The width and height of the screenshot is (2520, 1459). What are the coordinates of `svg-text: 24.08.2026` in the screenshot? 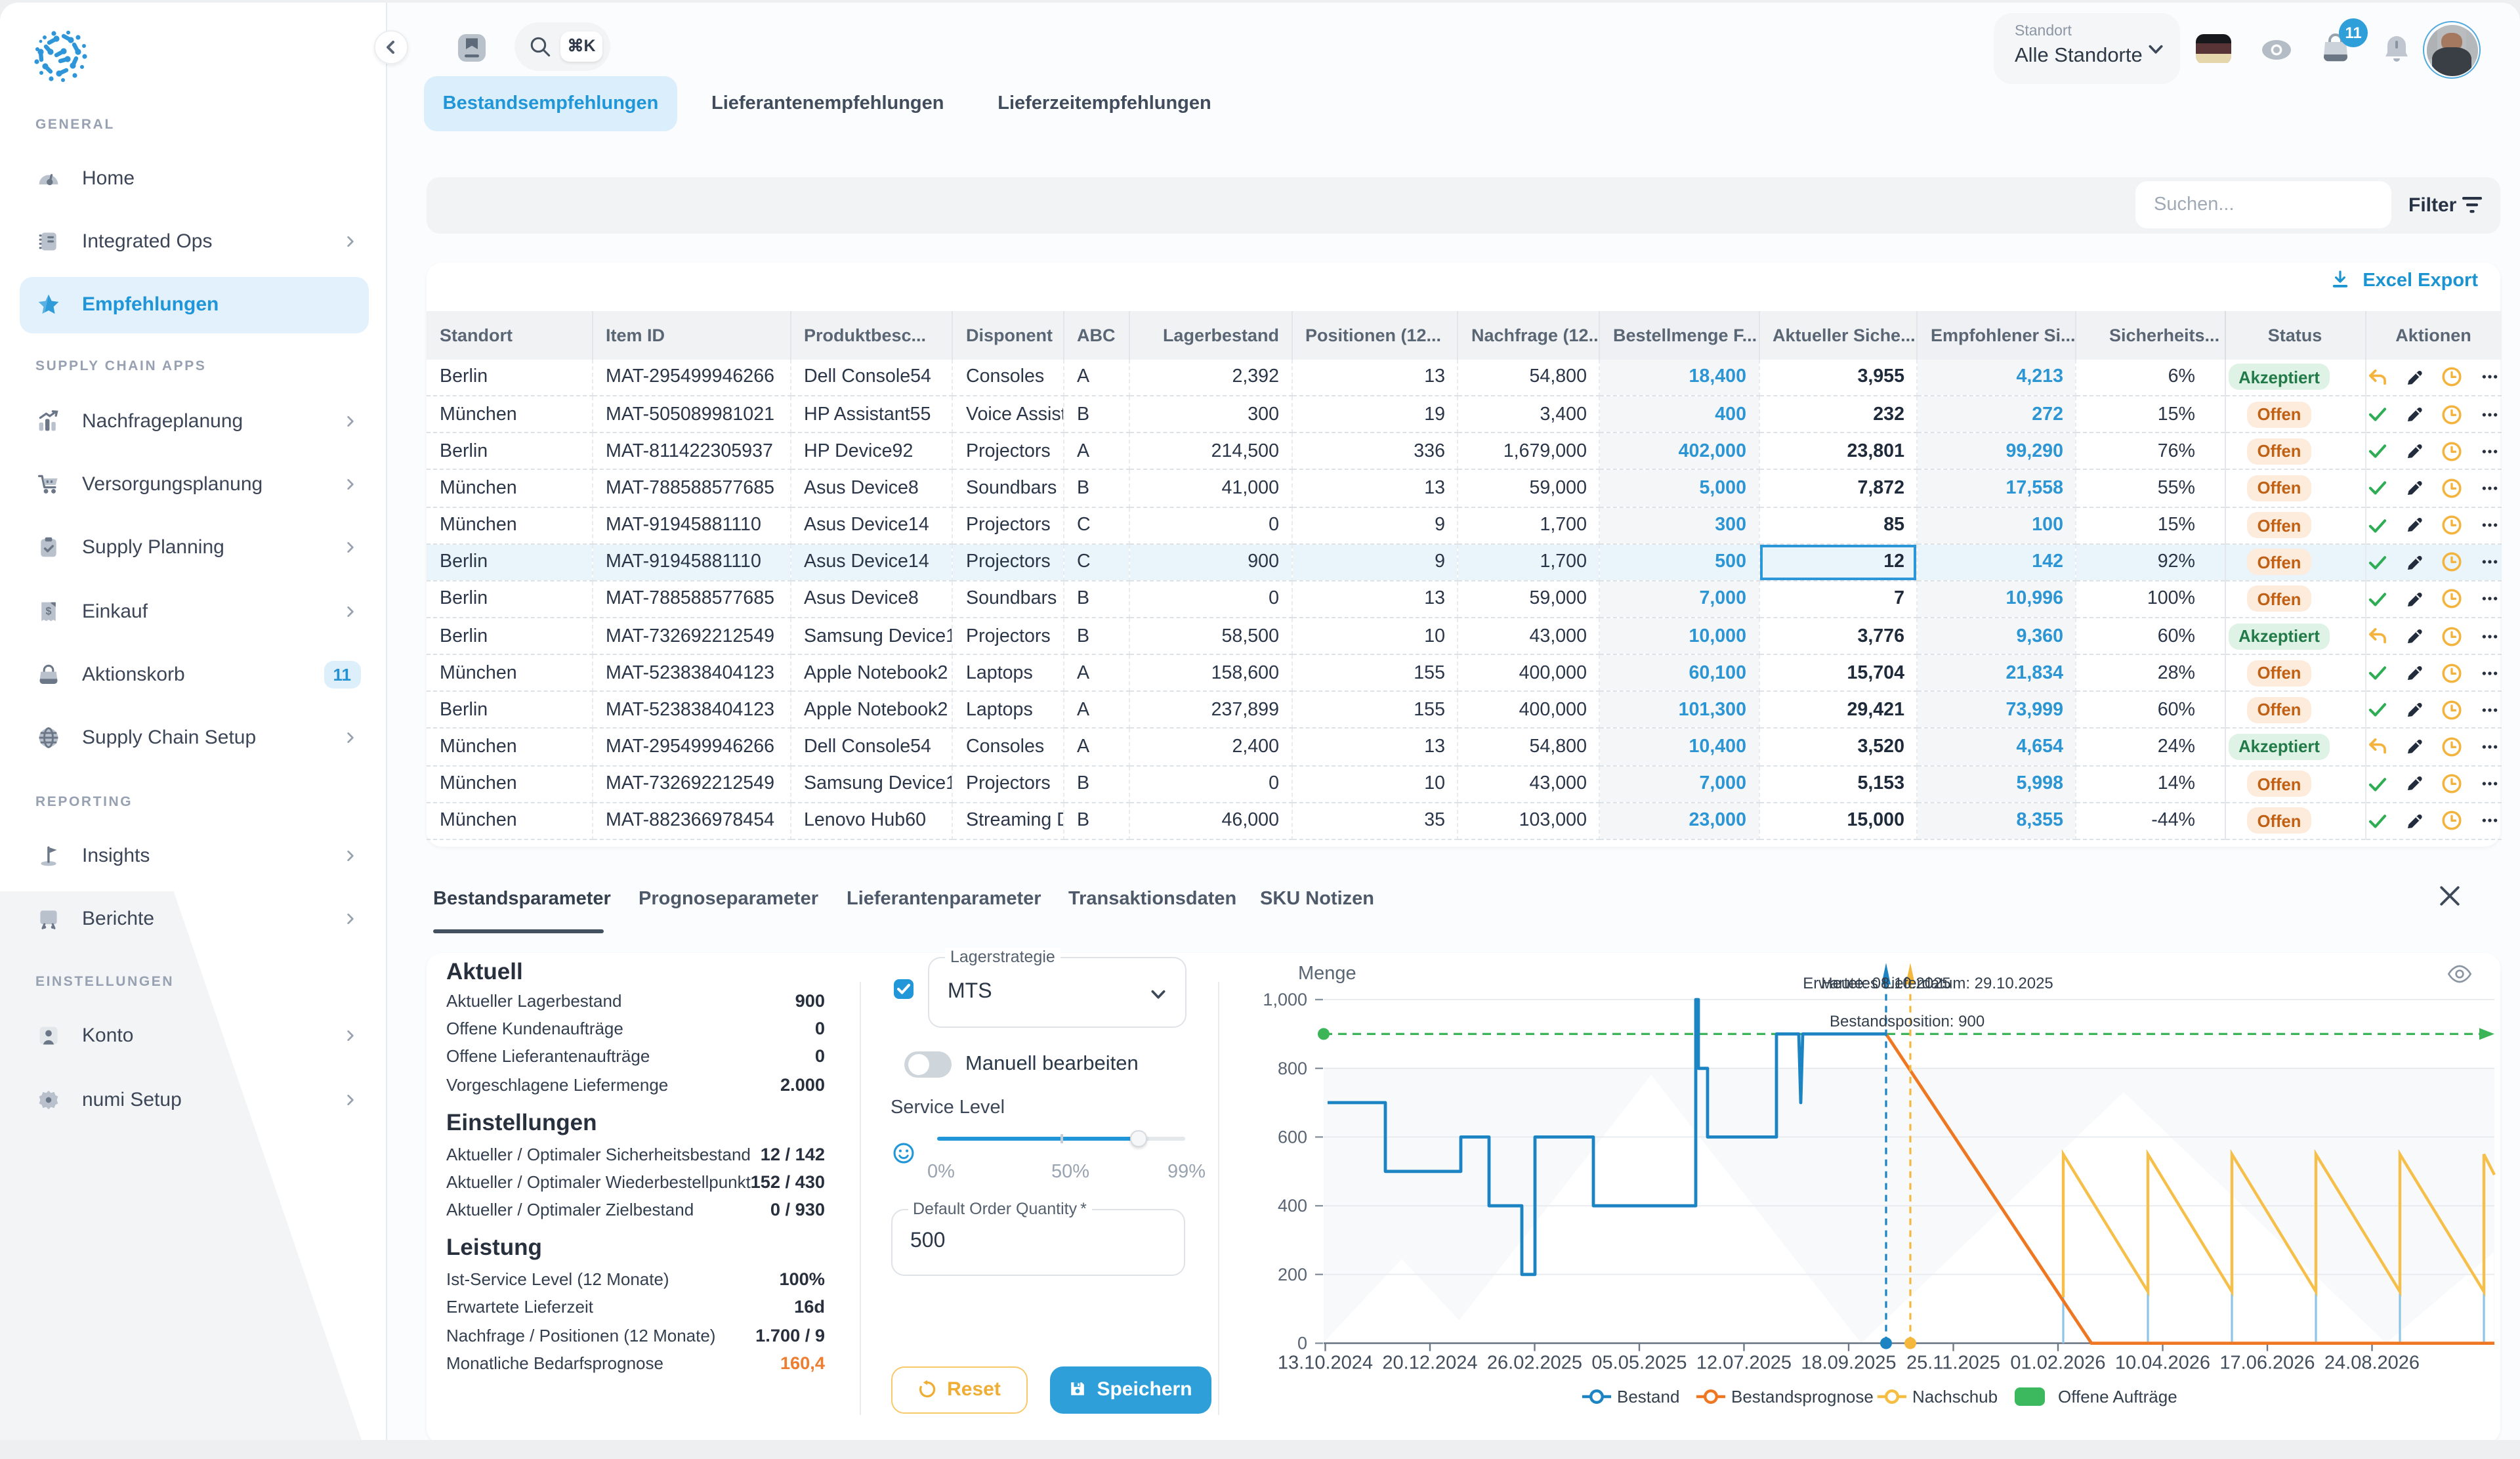 It's located at (2371, 1363).